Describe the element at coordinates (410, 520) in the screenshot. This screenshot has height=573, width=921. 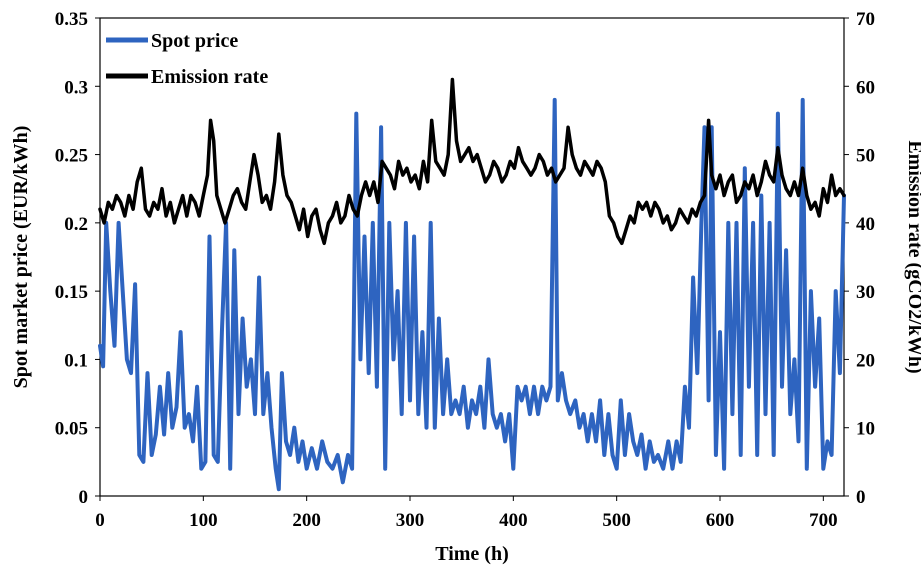
I see `x-tick-label: 300` at that location.